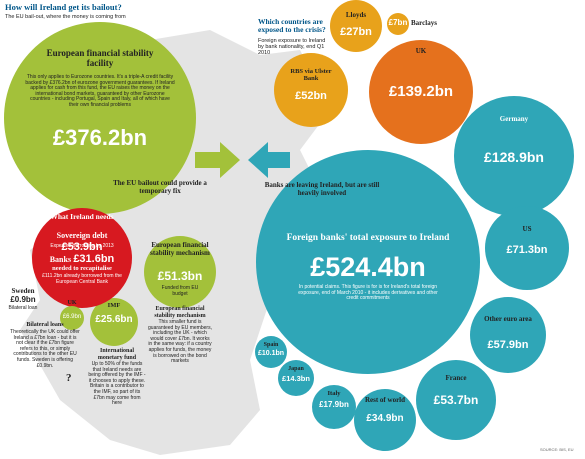 This screenshot has height=459, width=585. Describe the element at coordinates (424, 23) in the screenshot. I see `barclays-label: Barclays` at that location.